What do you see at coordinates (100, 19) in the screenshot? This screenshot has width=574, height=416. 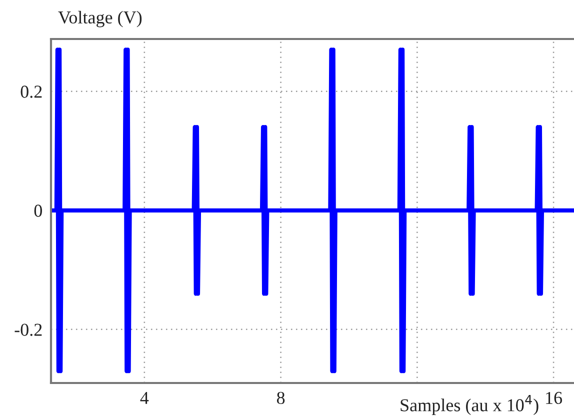 I see `y-axis-title: Voltage (V)` at bounding box center [100, 19].